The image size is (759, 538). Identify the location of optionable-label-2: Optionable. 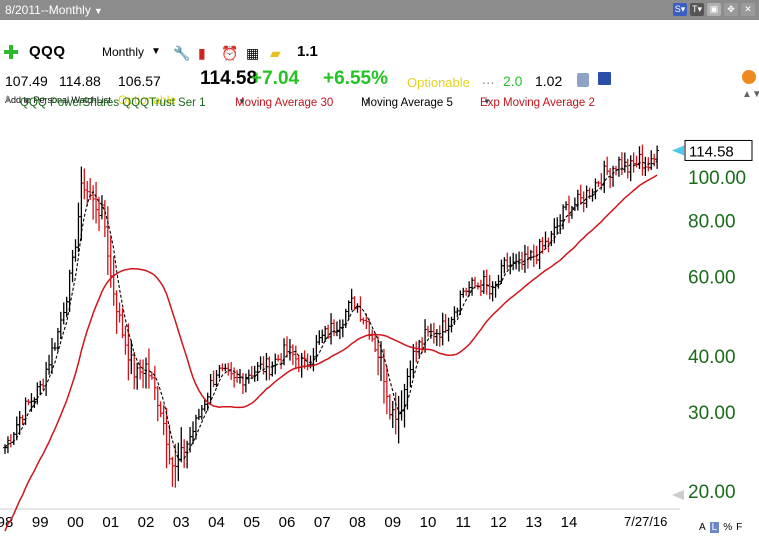
(147, 100).